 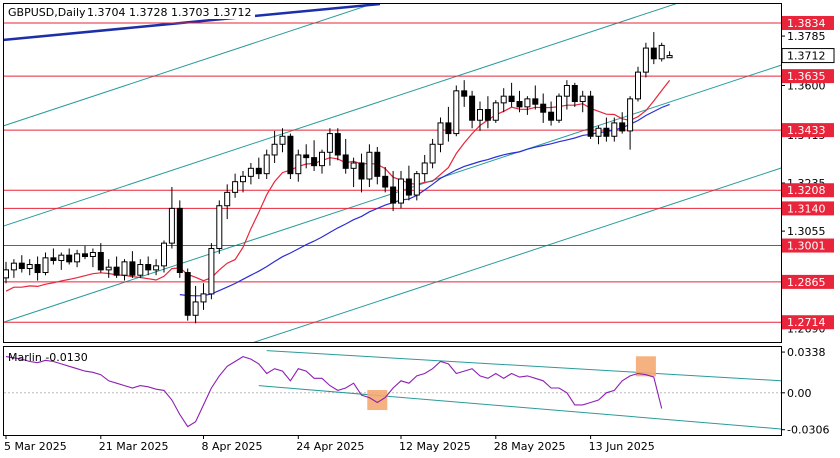 I want to click on price-axis-tick-label: 1.3785, so click(x=806, y=36).